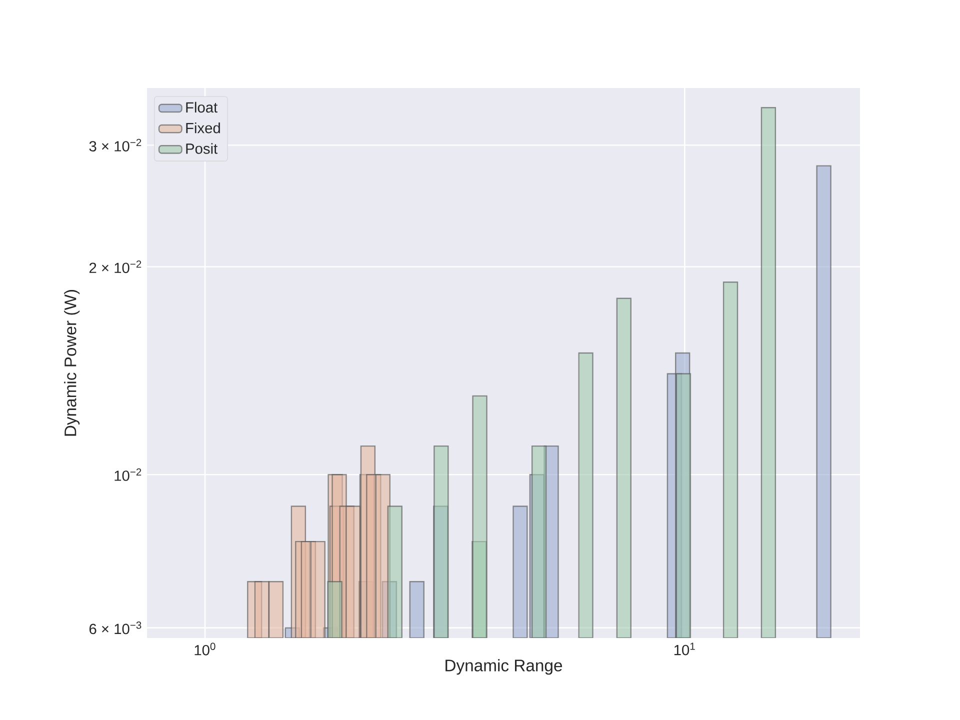 The image size is (960, 720). What do you see at coordinates (684, 649) in the screenshot?
I see `x-tick-label: 10$^{1}$` at bounding box center [684, 649].